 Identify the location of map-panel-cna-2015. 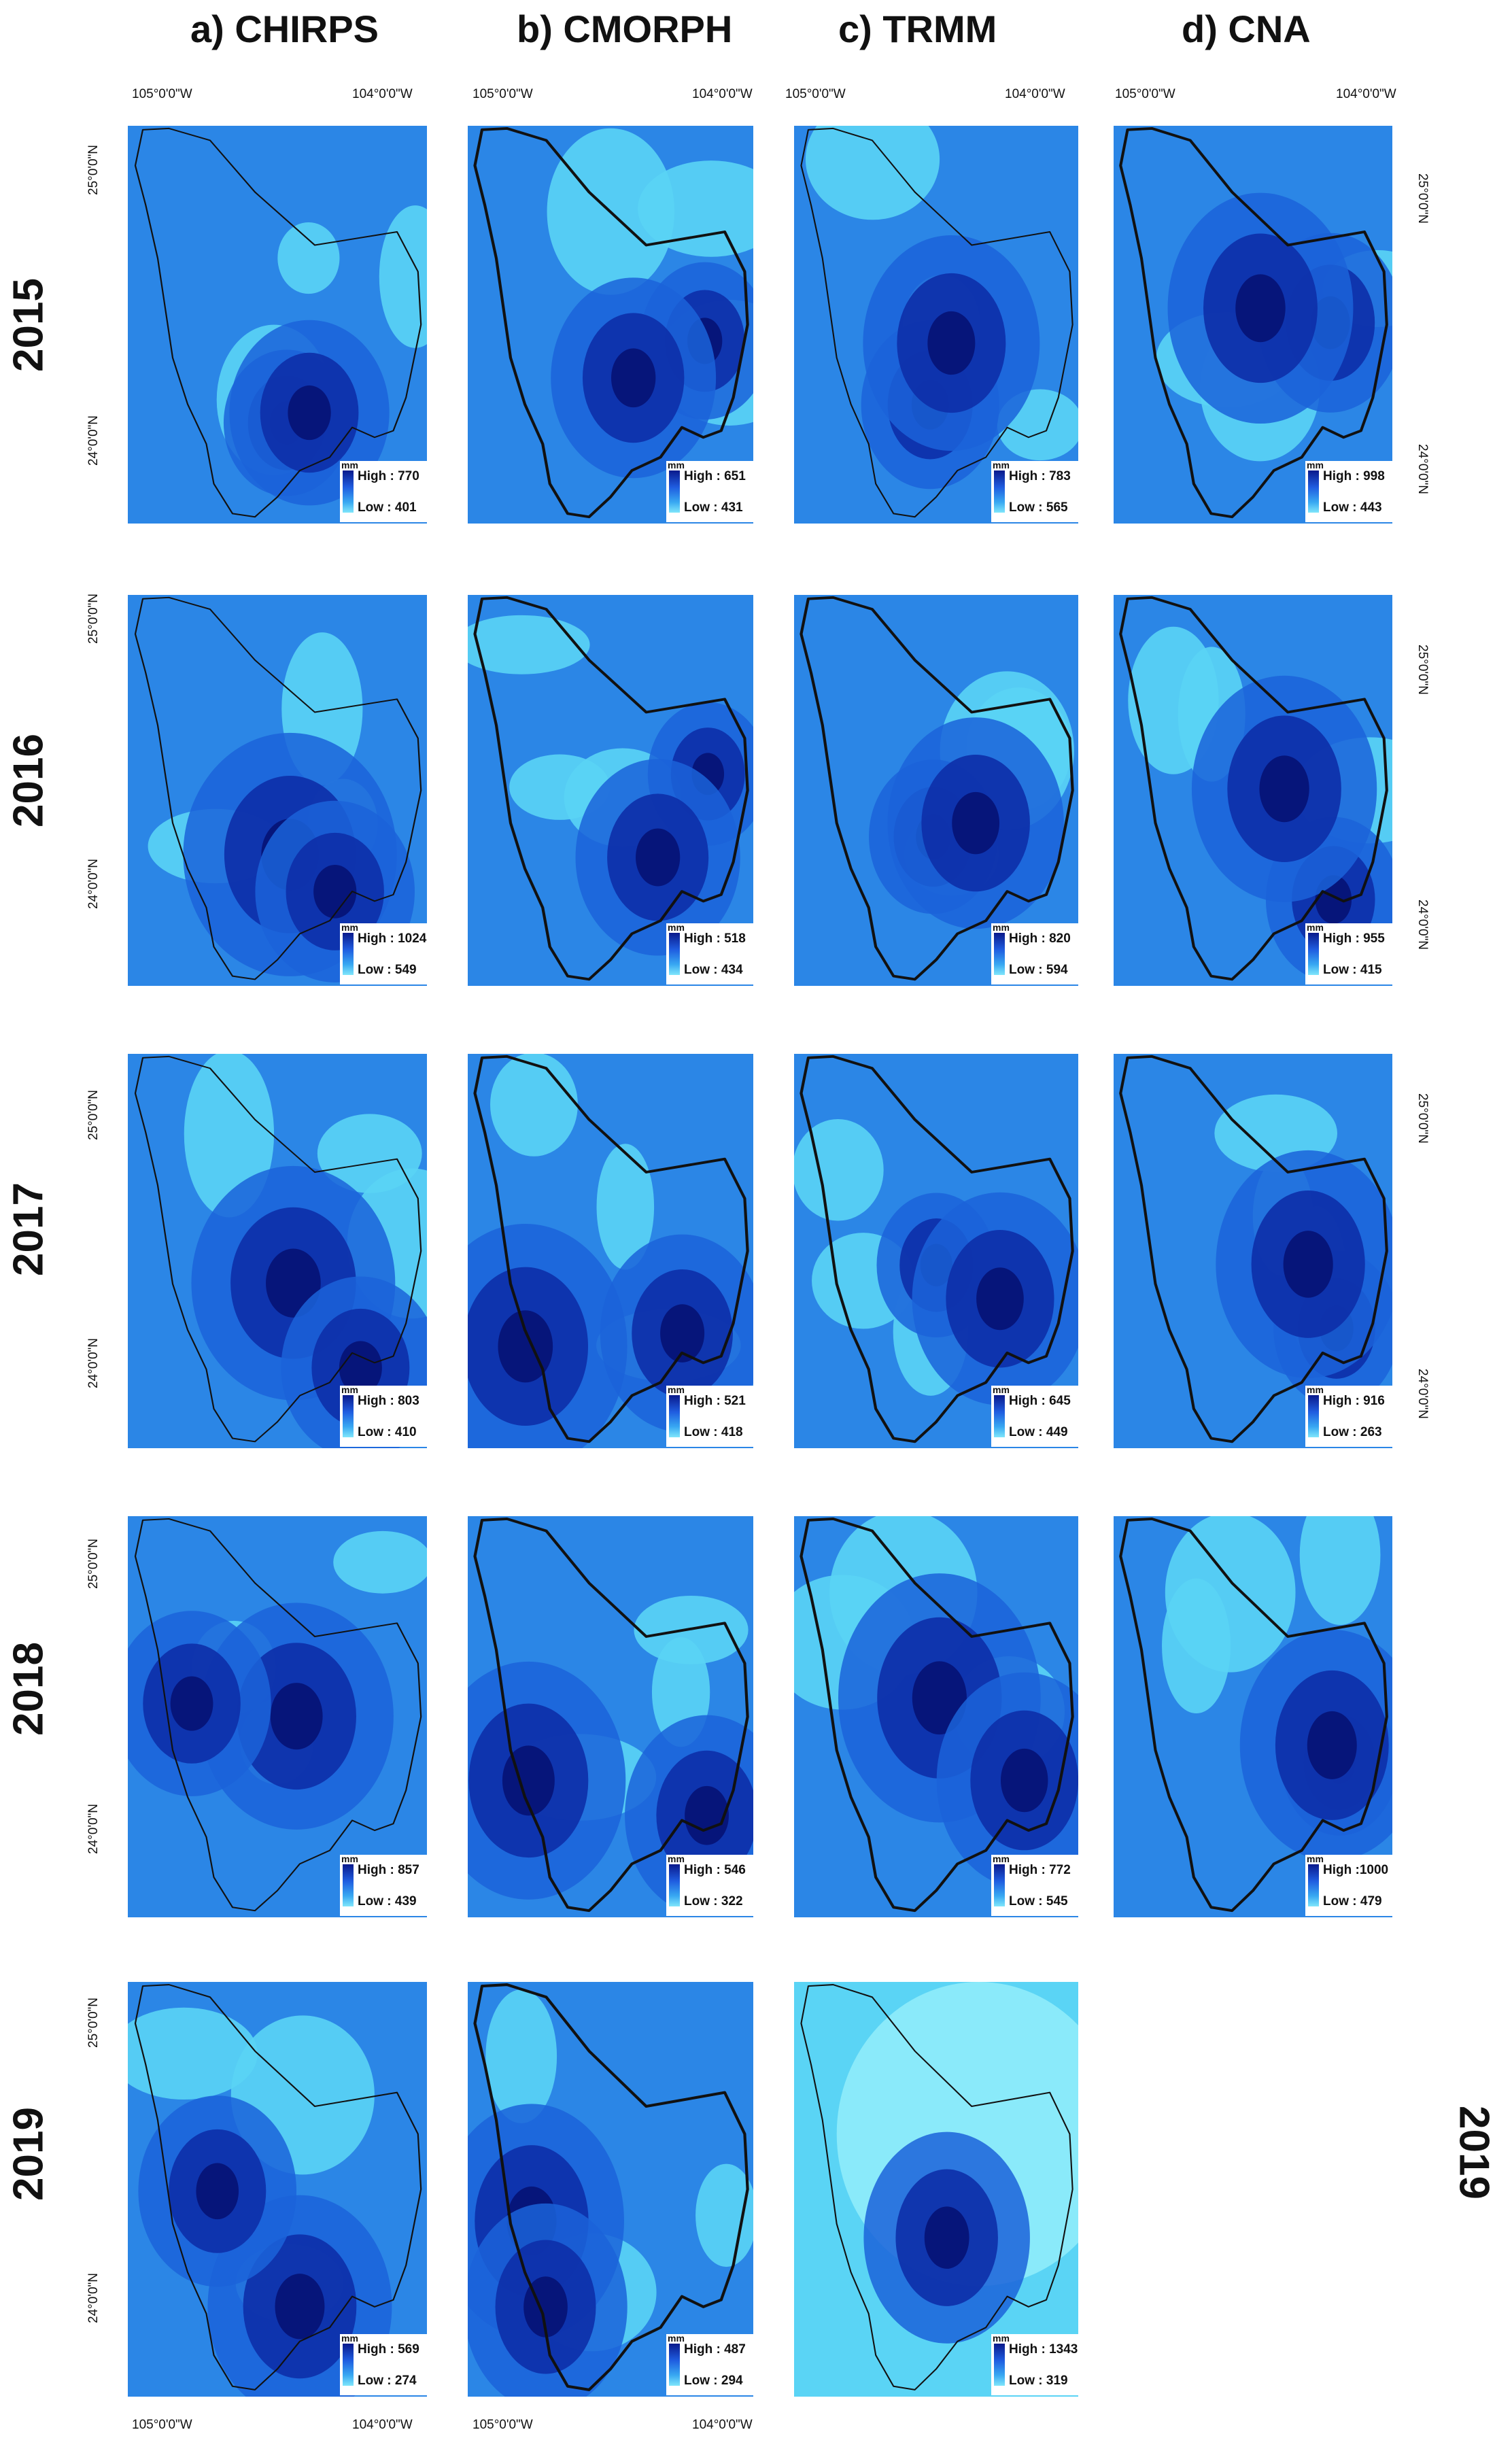
(1253, 325).